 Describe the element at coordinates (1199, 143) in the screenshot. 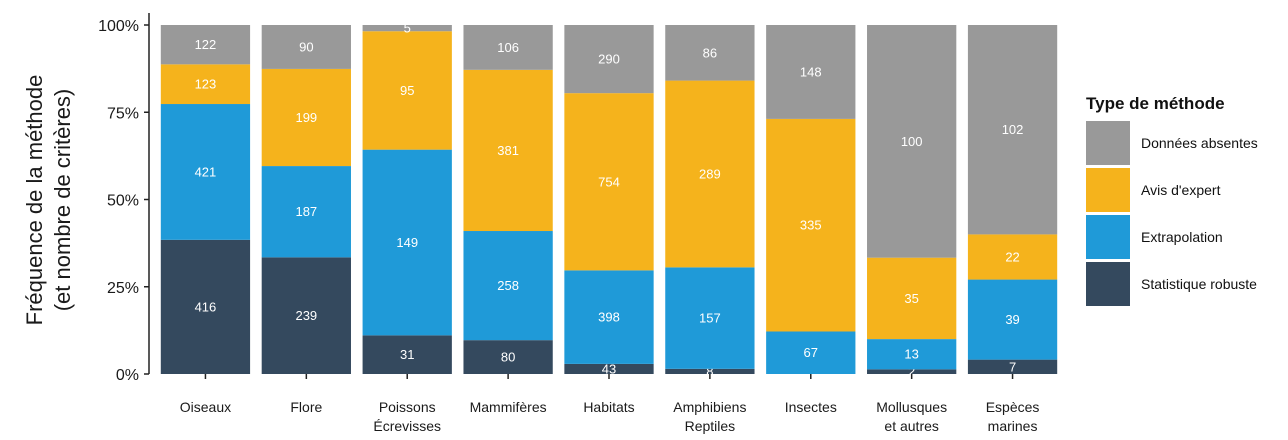

I see `legend-entry-label: Données absentes` at that location.